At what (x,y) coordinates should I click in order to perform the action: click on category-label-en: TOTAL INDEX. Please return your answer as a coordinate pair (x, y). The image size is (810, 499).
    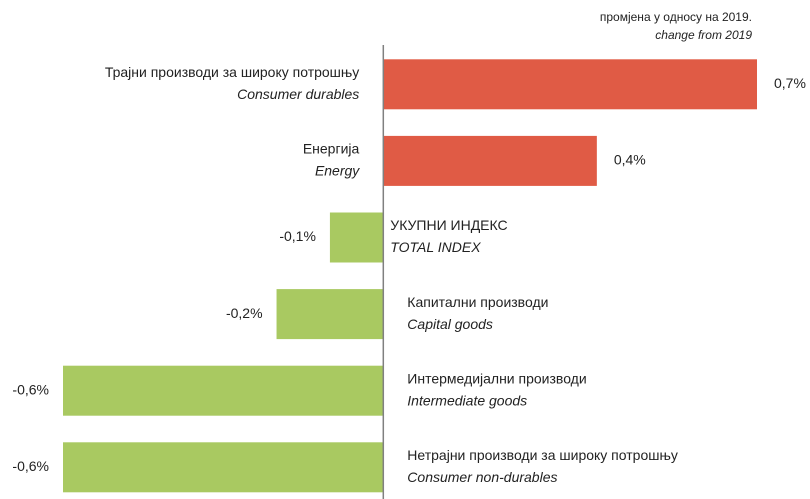
    Looking at the image, I should click on (435, 247).